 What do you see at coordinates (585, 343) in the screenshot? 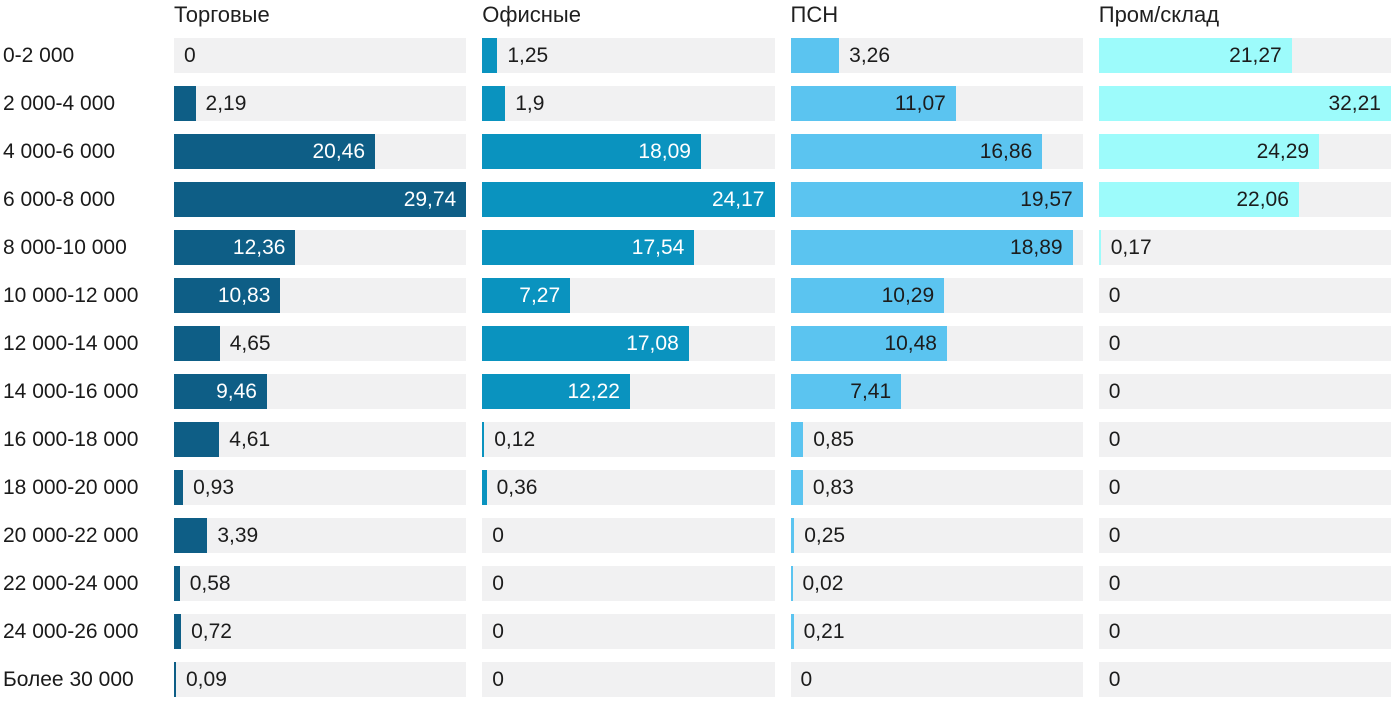
I see `bar: 17,08` at bounding box center [585, 343].